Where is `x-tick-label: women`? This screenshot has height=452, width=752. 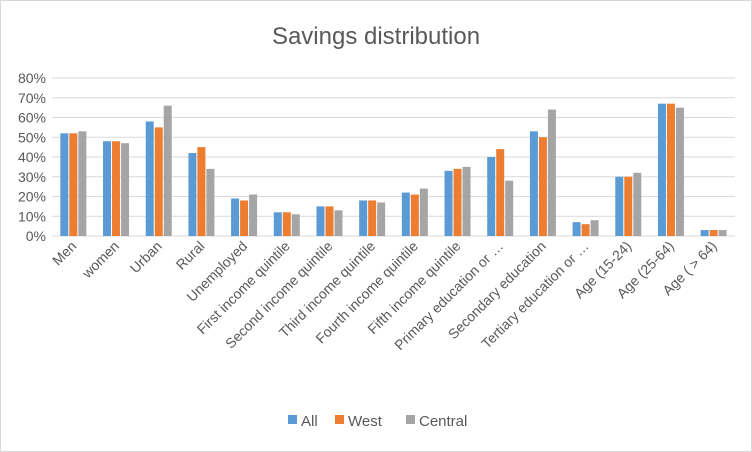
x-tick-label: women is located at coordinates (100, 260).